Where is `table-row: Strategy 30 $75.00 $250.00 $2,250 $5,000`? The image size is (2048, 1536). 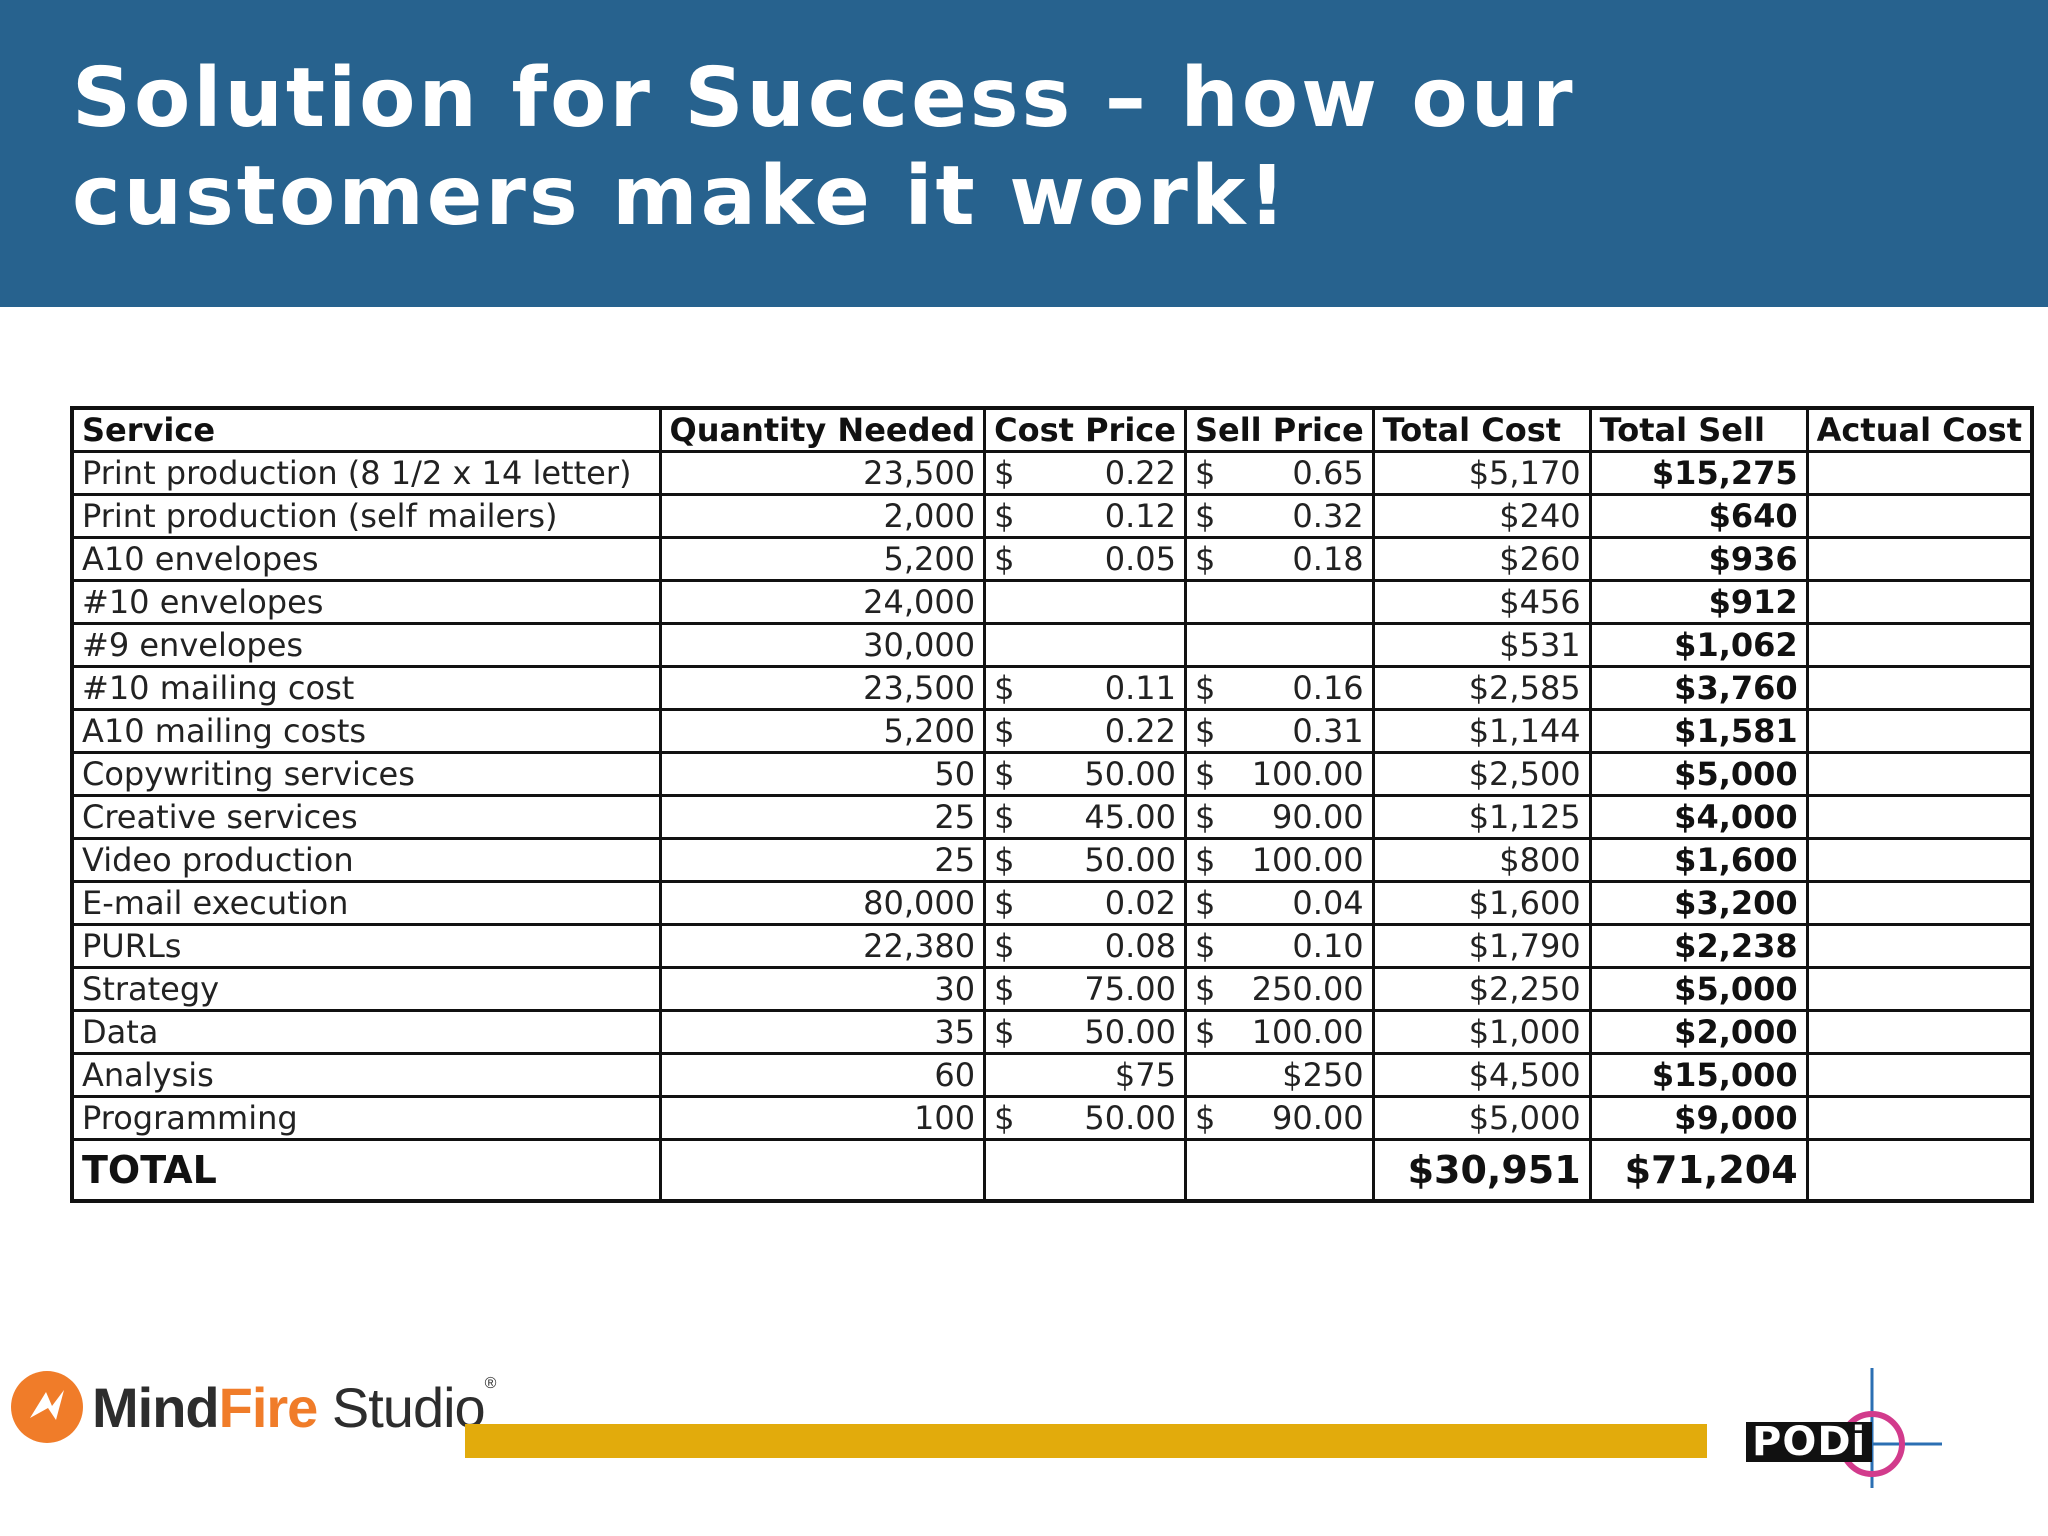
table-row: Strategy 30 $75.00 $250.00 $2,250 $5,000 is located at coordinates (1052, 988).